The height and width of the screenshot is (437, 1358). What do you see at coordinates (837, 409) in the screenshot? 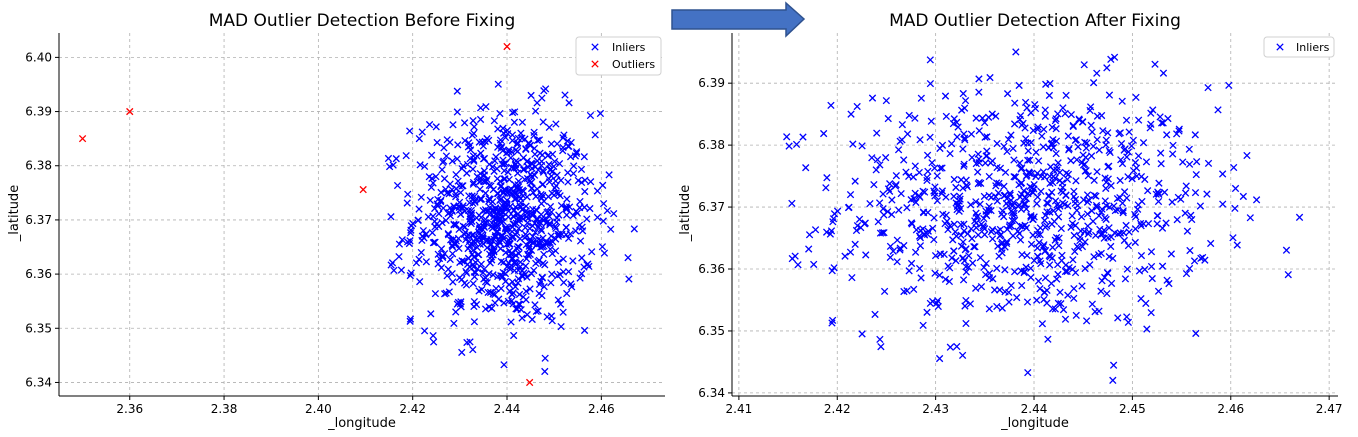
I see `x-tick-label: 2.42` at bounding box center [837, 409].